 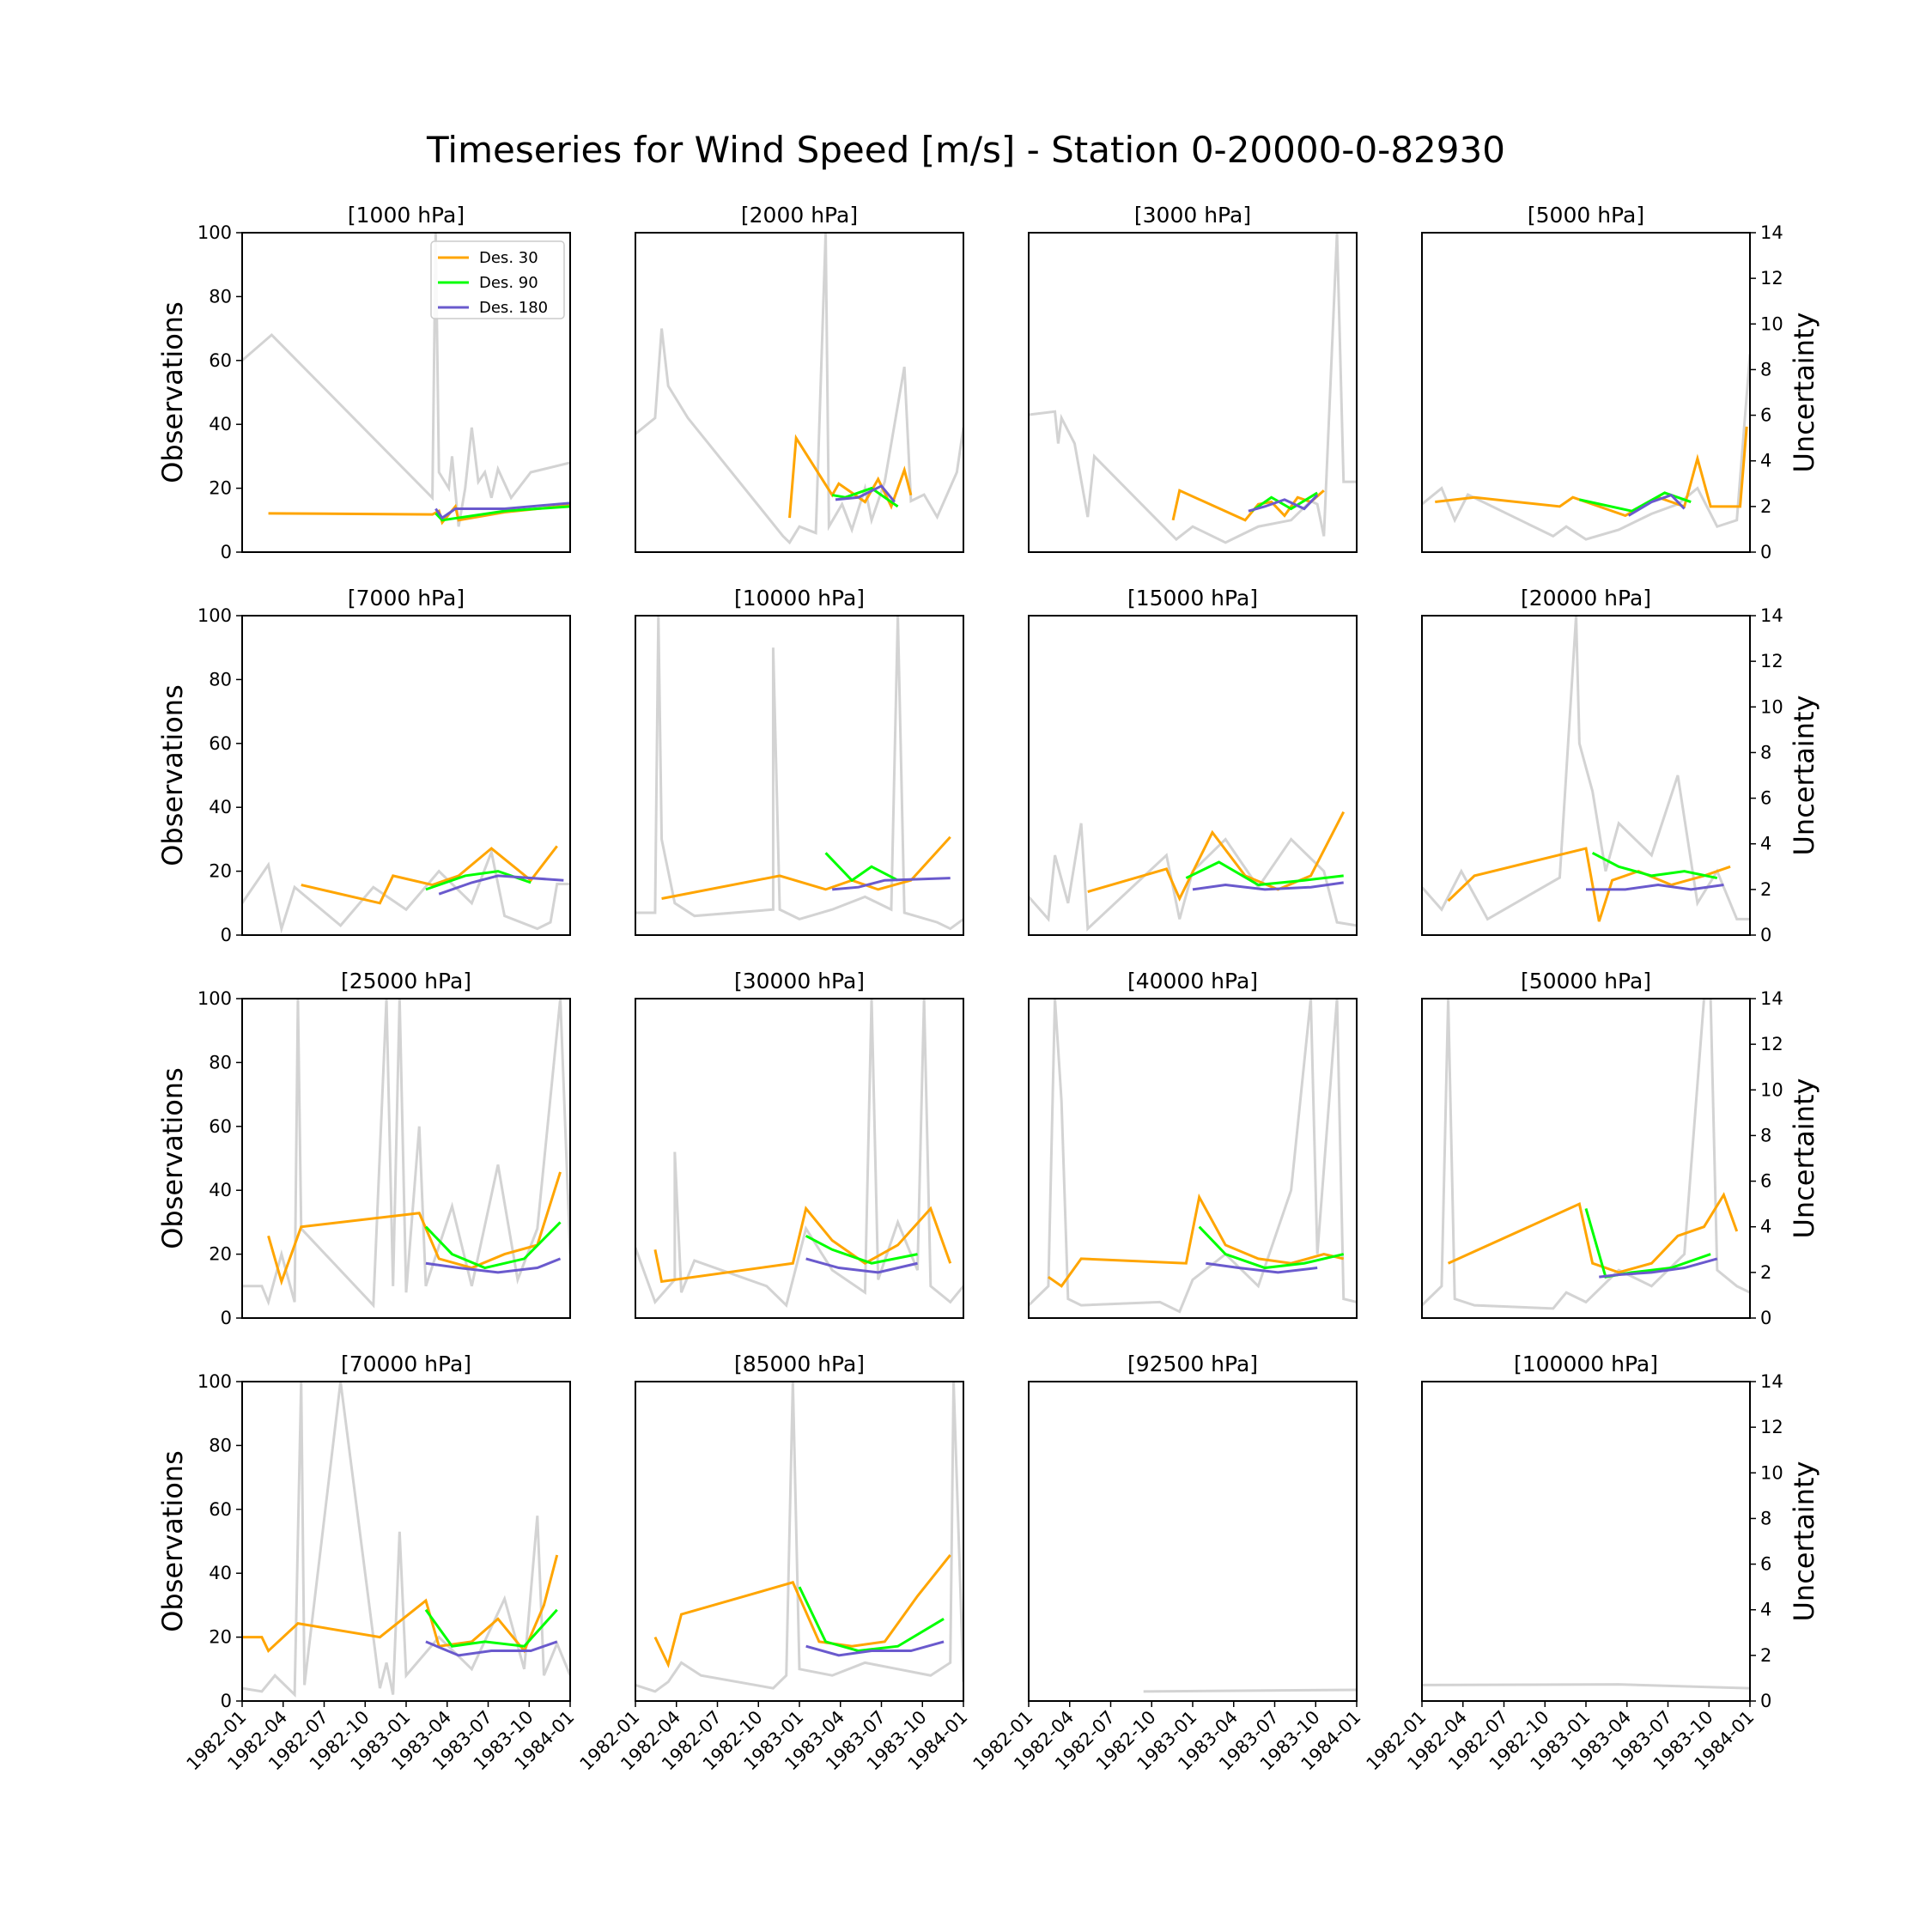 What do you see at coordinates (497, 280) in the screenshot?
I see `legend-box` at bounding box center [497, 280].